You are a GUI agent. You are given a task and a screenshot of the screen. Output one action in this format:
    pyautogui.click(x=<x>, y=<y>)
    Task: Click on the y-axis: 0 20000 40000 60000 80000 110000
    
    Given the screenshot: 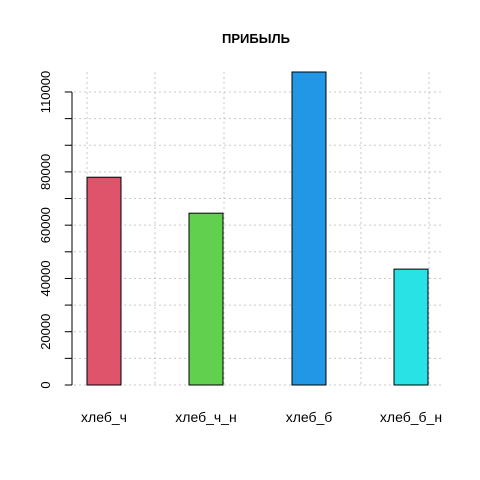 What is the action you would take?
    pyautogui.click(x=55, y=230)
    